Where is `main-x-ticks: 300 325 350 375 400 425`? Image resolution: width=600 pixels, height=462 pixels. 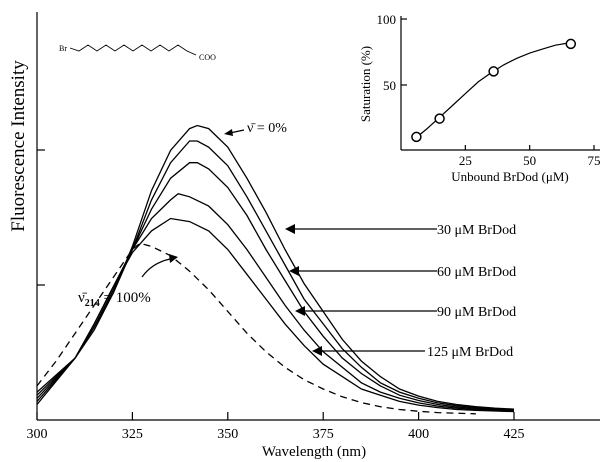 main-x-ticks: 300 325 350 375 400 425 is located at coordinates (276, 427).